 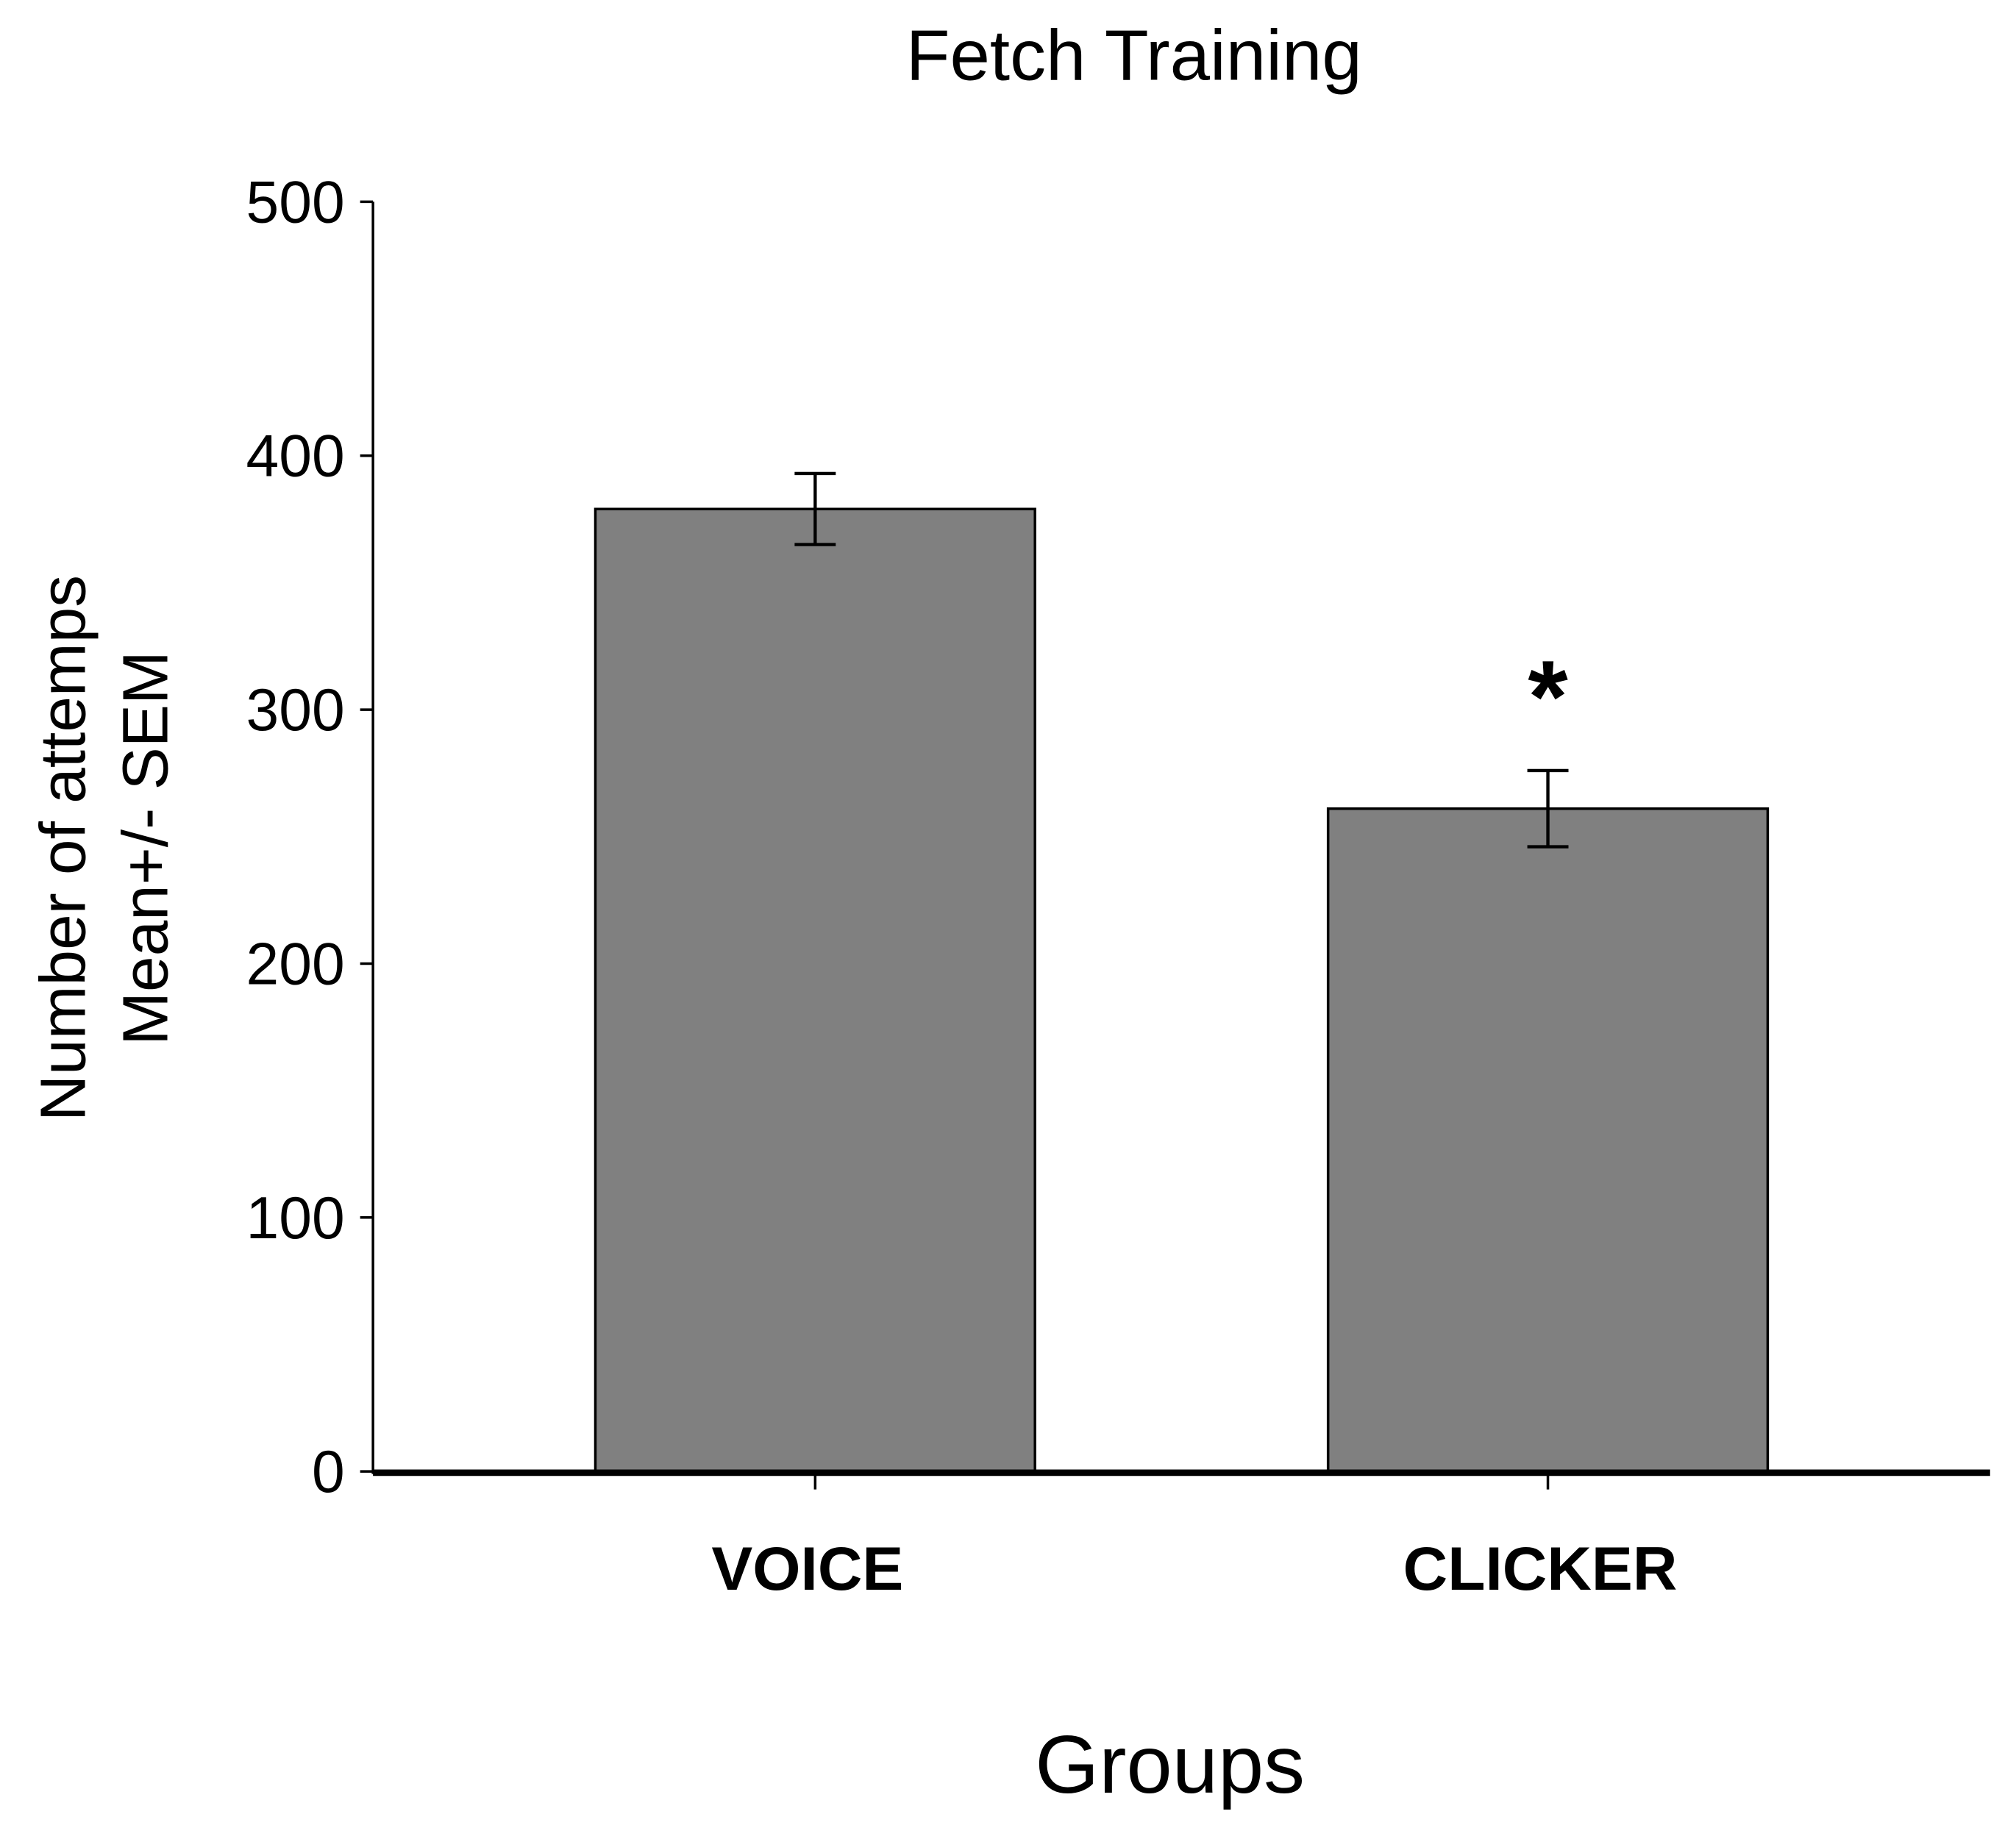 I want to click on y-axis-label: Number of attemps Mean+/- SEM, so click(x=104, y=848).